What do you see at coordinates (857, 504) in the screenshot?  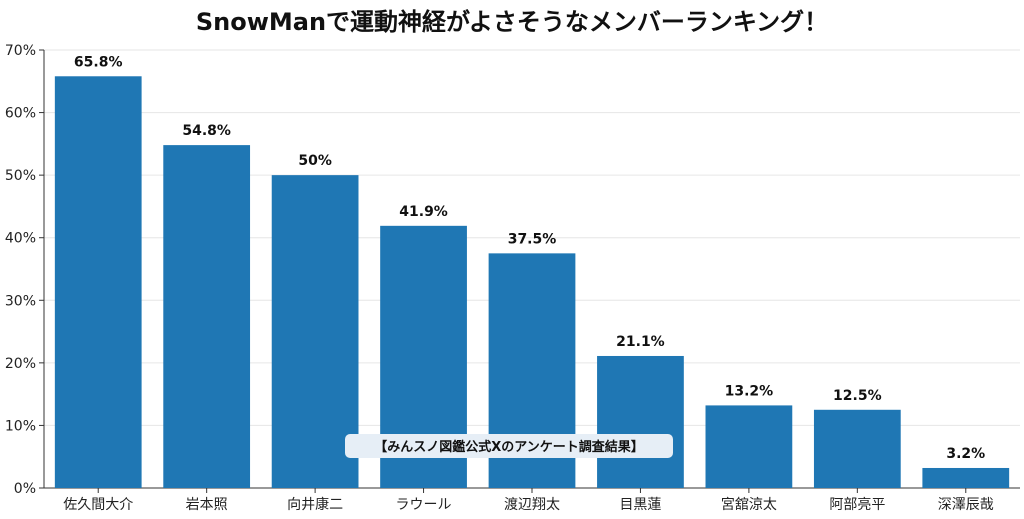 I see `category-label: 阿部亮平` at bounding box center [857, 504].